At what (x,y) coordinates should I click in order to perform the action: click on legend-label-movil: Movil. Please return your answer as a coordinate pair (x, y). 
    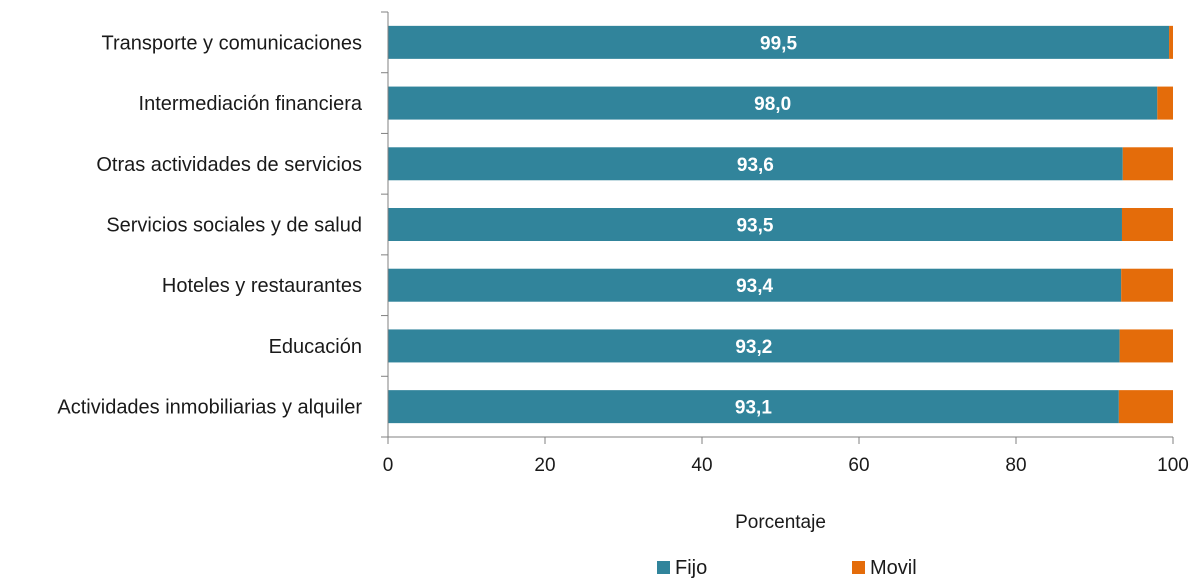
    Looking at the image, I should click on (893, 568).